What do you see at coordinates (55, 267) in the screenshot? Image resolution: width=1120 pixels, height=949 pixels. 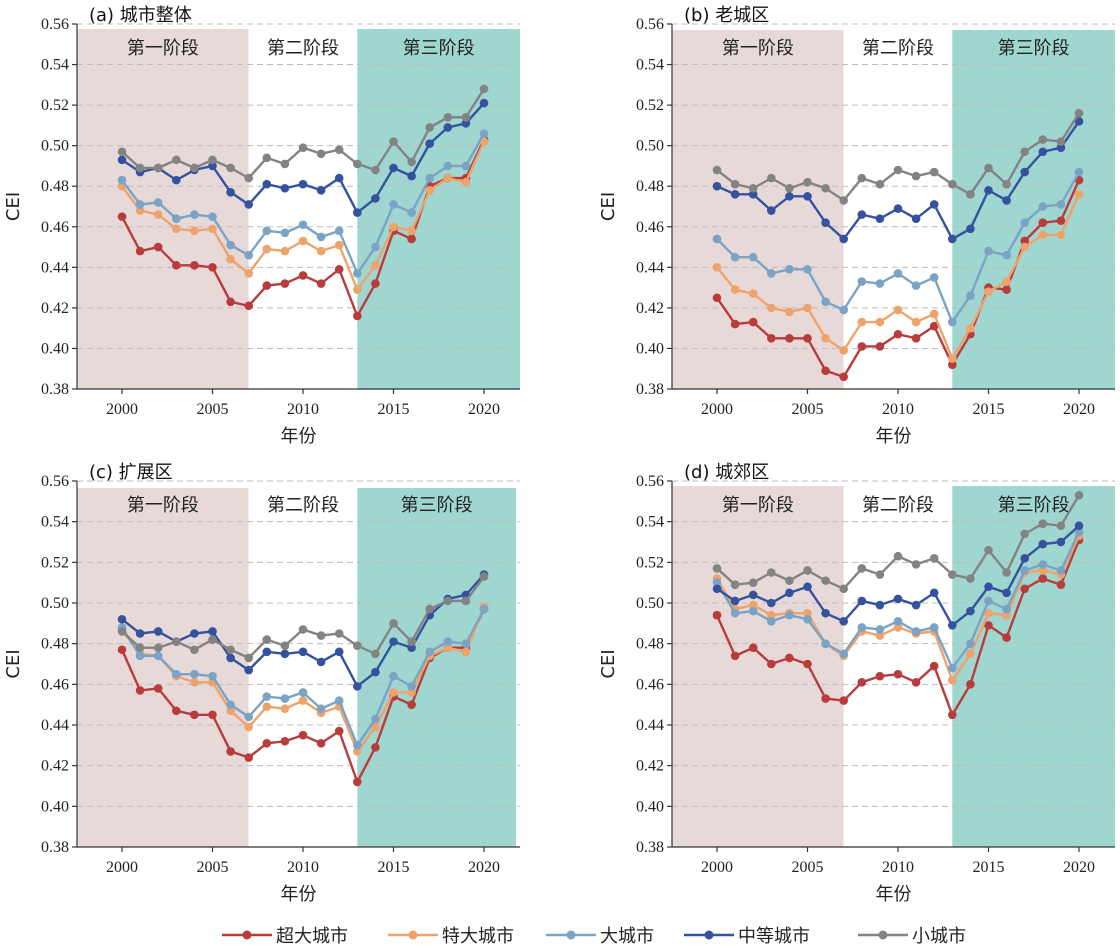 I see `y-tick-label: 0.44` at bounding box center [55, 267].